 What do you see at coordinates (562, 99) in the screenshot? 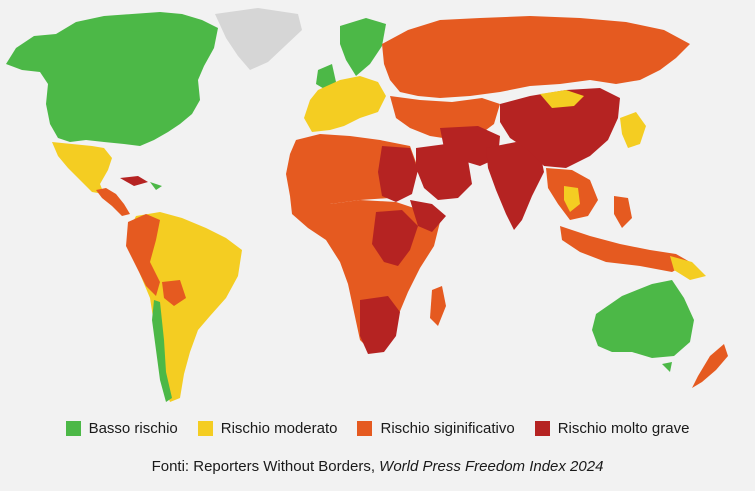
I see `region-mongolia` at bounding box center [562, 99].